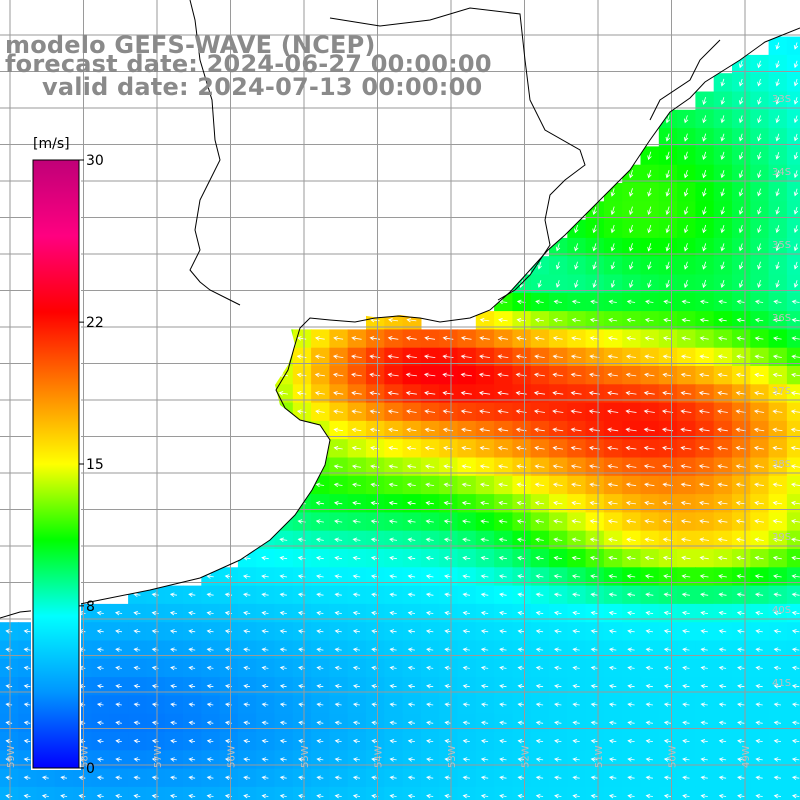 The width and height of the screenshot is (800, 800). I want to click on longitude-label: 51W, so click(599, 756).